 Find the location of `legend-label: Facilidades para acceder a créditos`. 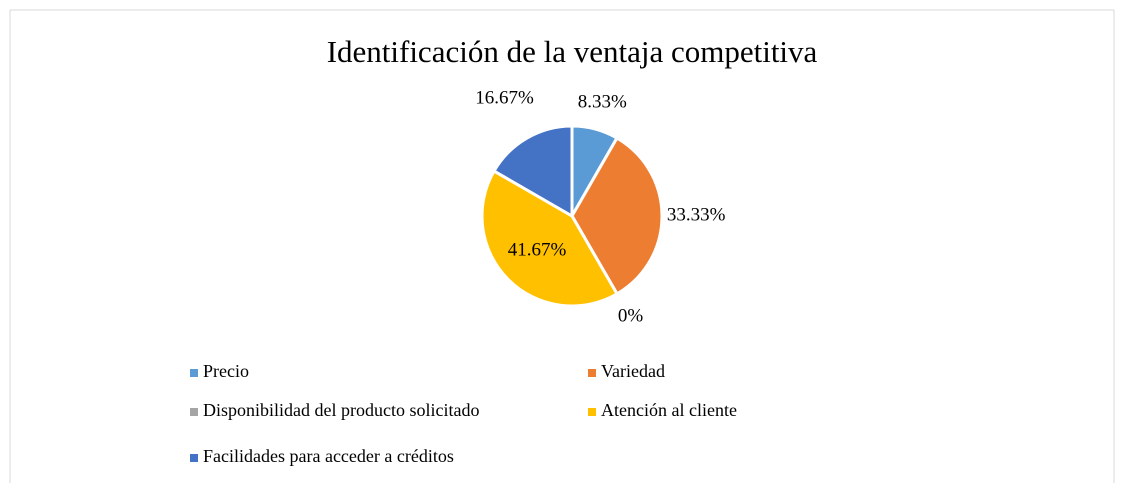

legend-label: Facilidades para acceder a créditos is located at coordinates (328, 456).